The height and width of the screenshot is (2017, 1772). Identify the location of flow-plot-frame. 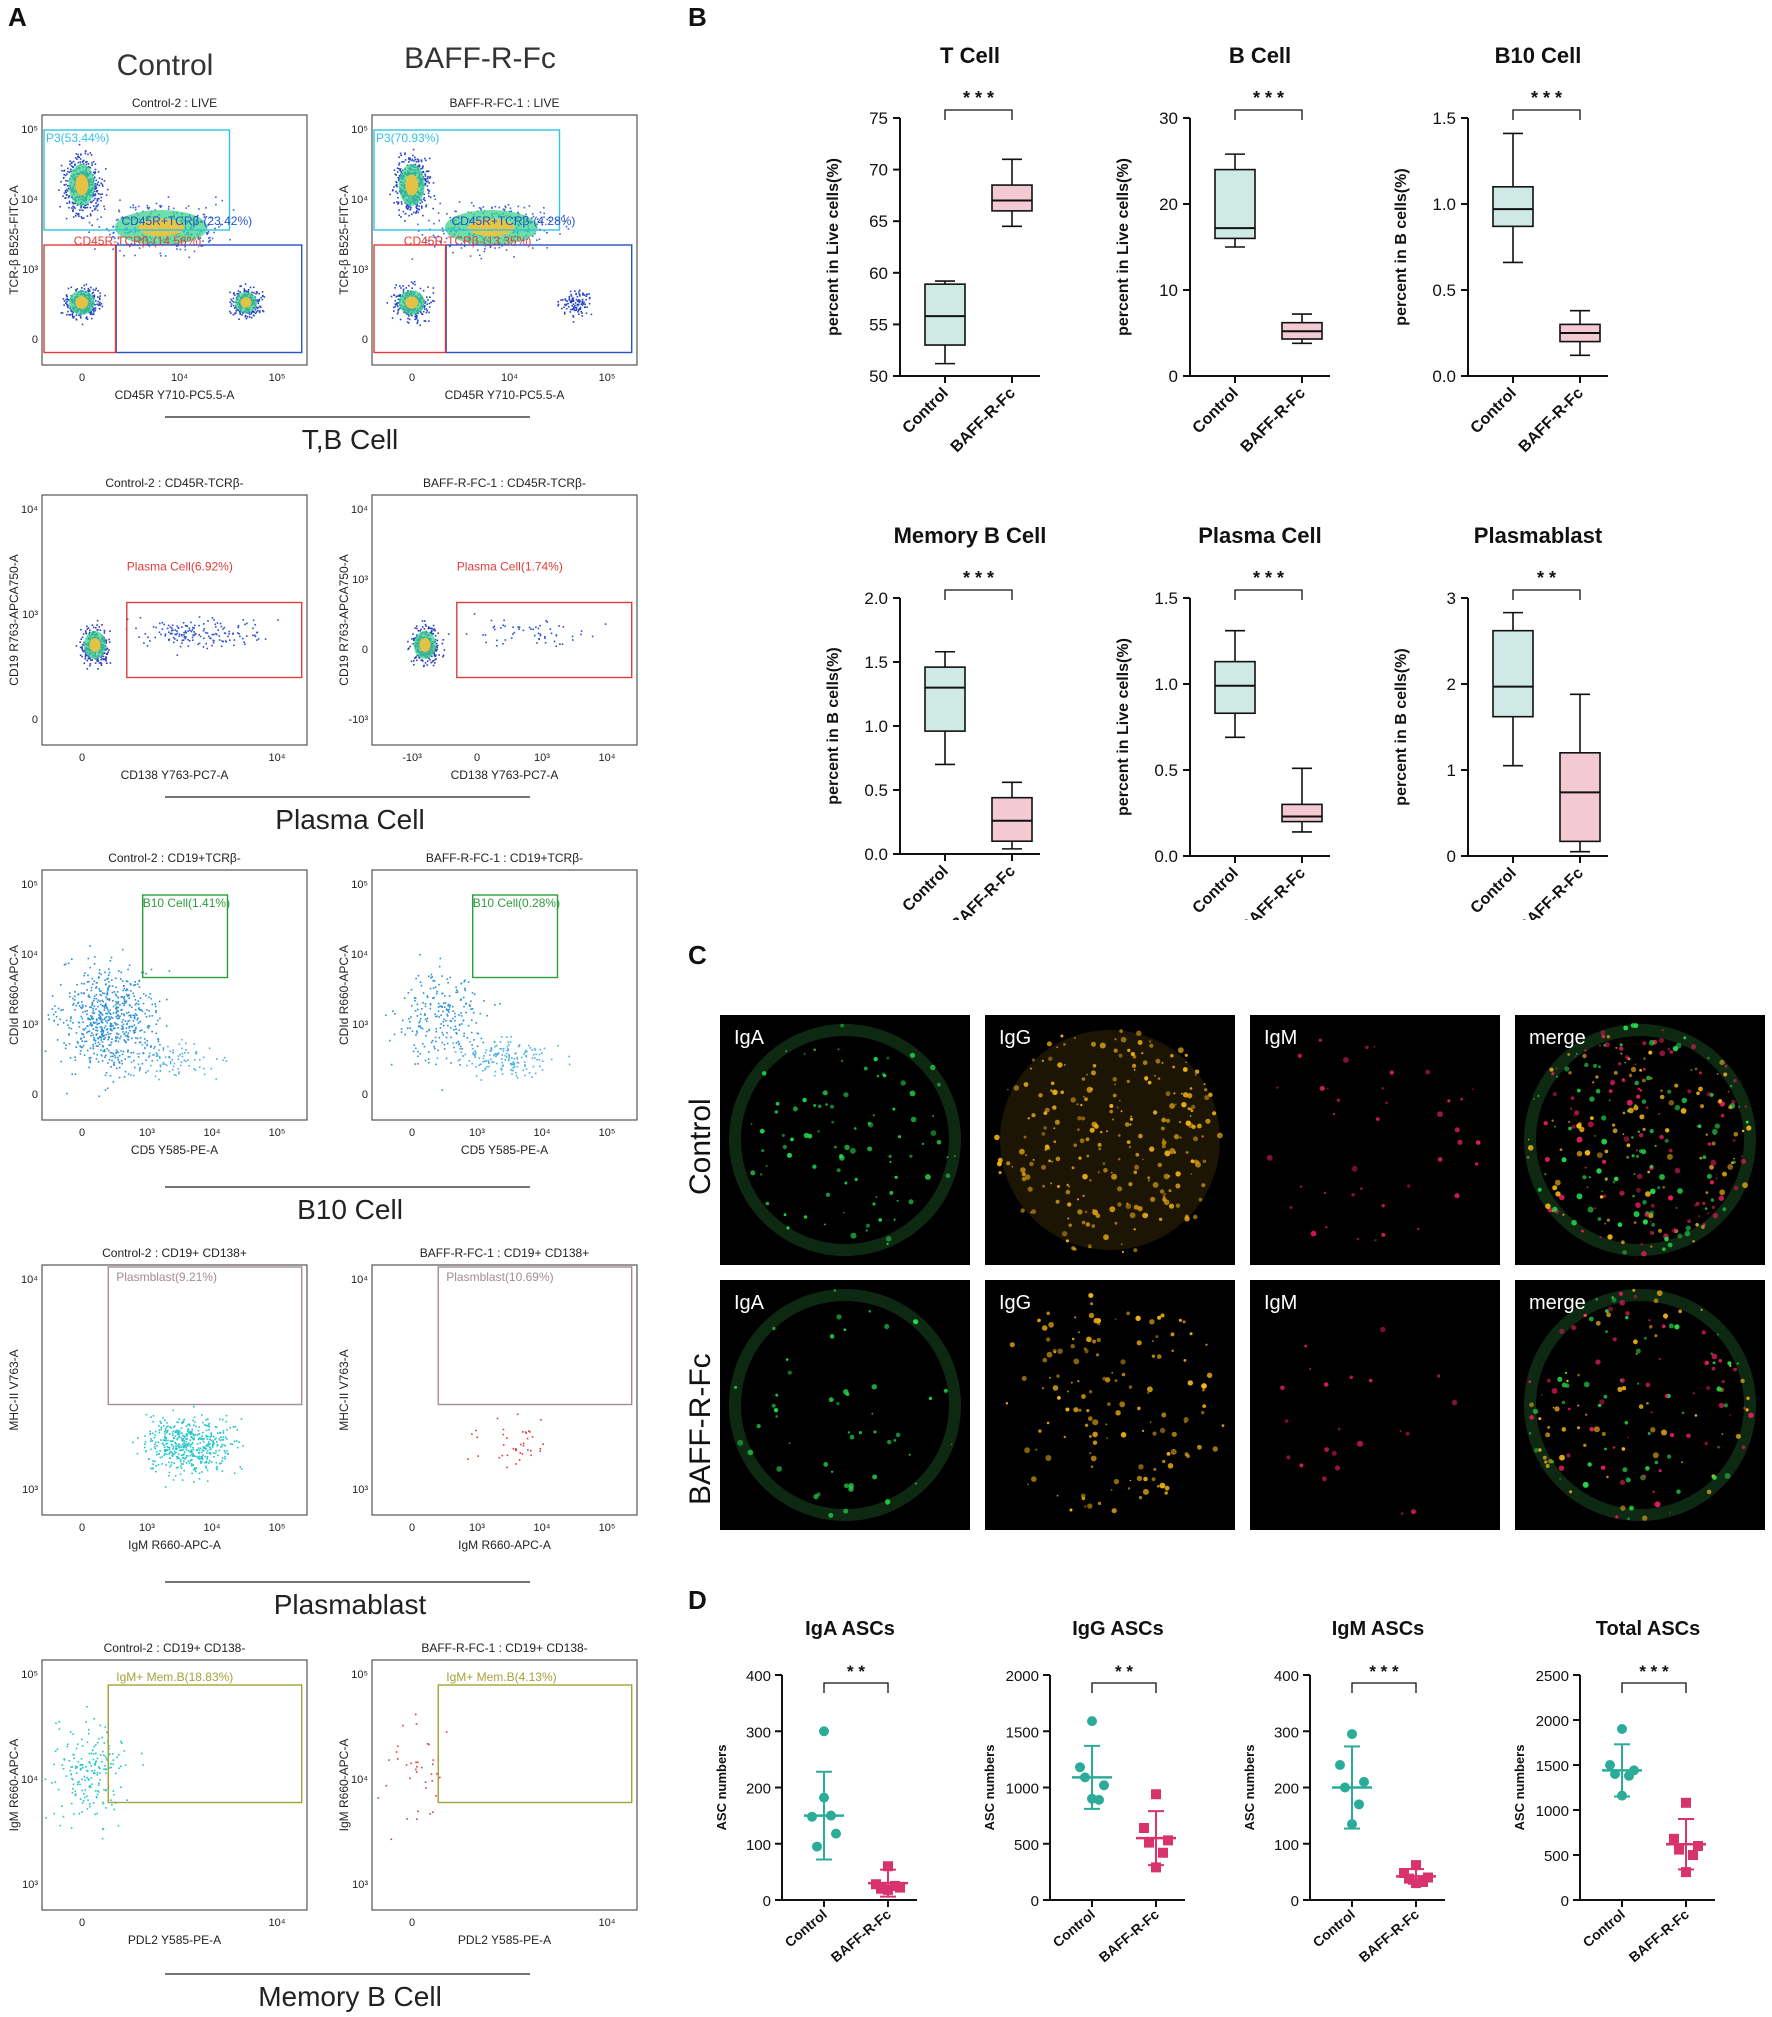
(174, 995).